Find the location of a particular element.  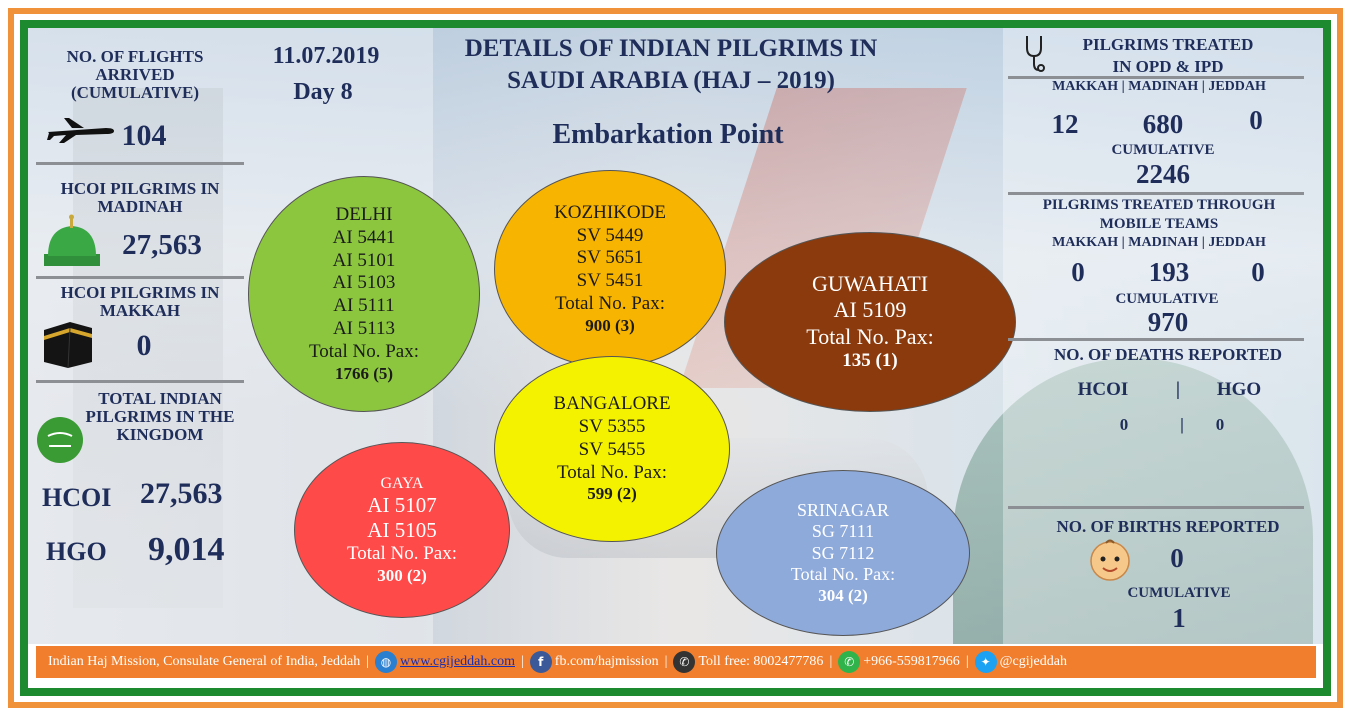

flight-number: SV 5455 is located at coordinates (612, 449).